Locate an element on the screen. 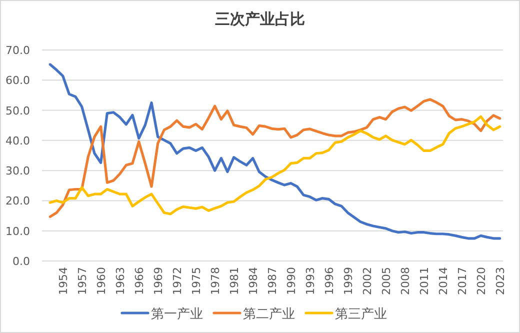 This screenshot has width=520, height=333. x-tick-label: 1966 is located at coordinates (139, 281).